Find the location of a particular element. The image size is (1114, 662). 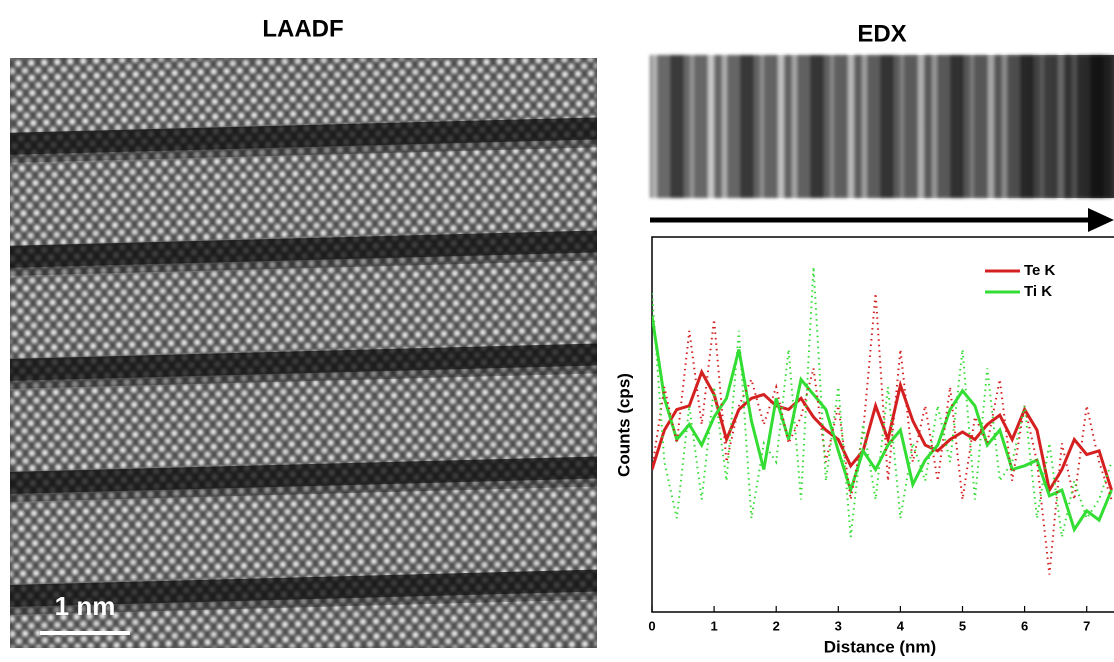

scan-arrow is located at coordinates (882, 220).